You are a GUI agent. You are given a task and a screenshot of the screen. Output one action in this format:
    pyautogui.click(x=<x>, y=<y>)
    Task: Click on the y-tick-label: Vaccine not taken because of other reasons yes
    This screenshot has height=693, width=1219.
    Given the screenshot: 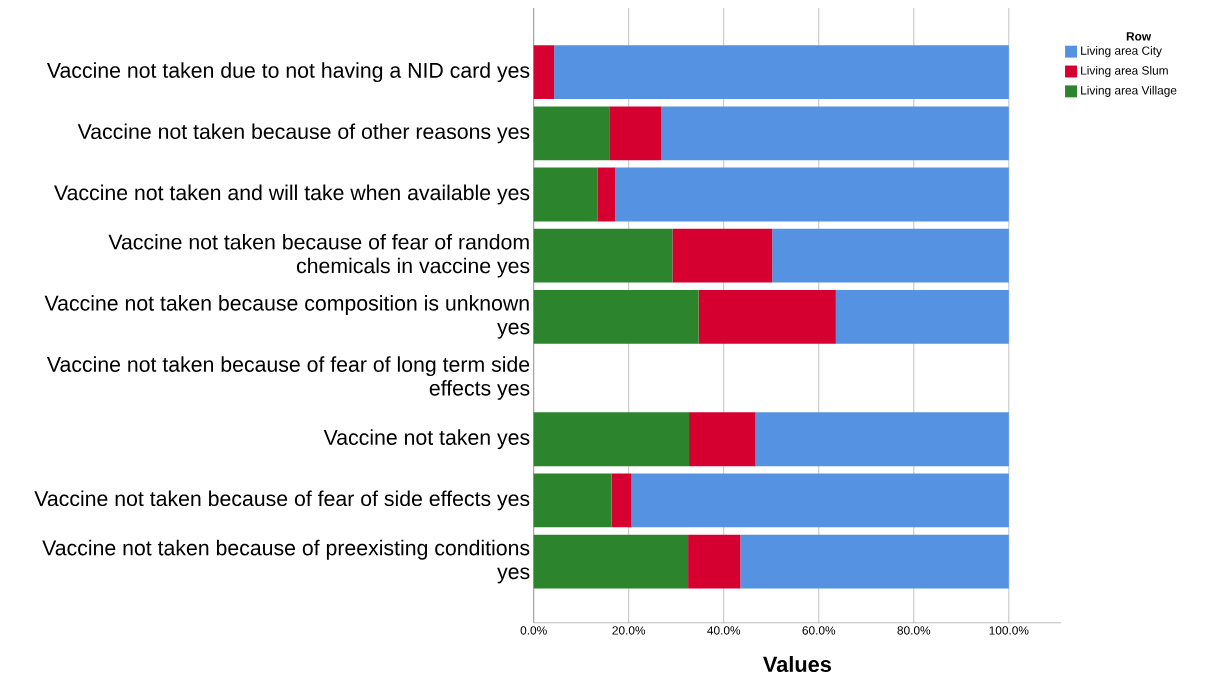 What is the action you would take?
    pyautogui.click(x=303, y=133)
    